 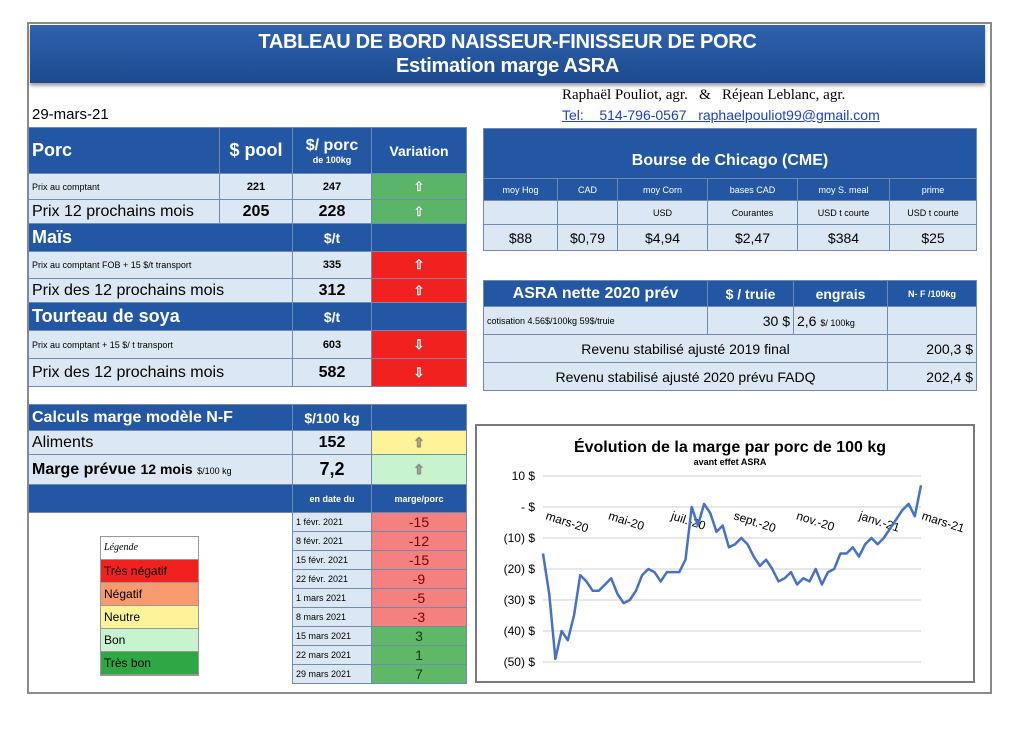 I want to click on legend-item: Très négatif, so click(x=149, y=571).